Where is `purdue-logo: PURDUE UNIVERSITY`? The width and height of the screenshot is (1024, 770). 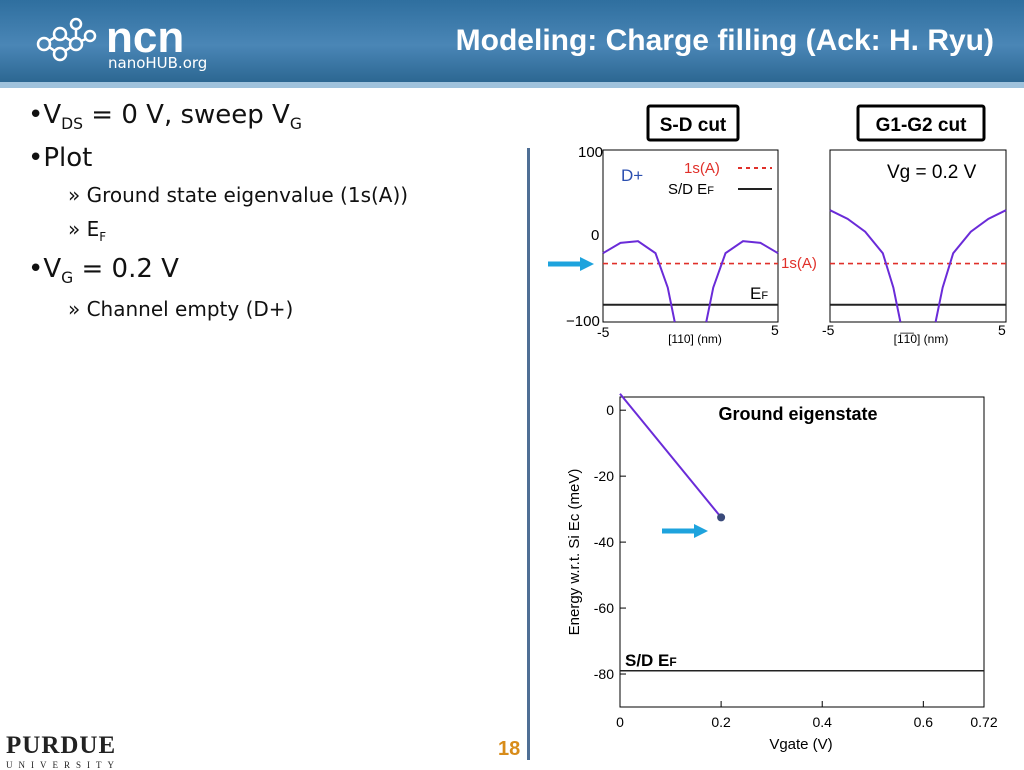
purdue-logo: PURDUE UNIVERSITY is located at coordinates (63, 751).